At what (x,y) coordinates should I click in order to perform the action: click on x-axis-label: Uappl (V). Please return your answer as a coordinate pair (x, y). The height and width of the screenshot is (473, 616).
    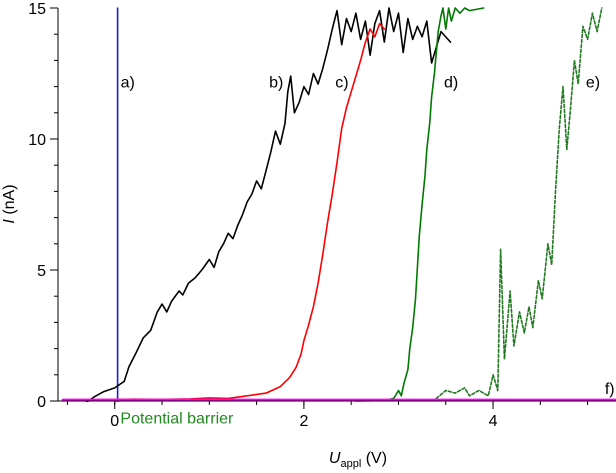
    Looking at the image, I should click on (358, 460).